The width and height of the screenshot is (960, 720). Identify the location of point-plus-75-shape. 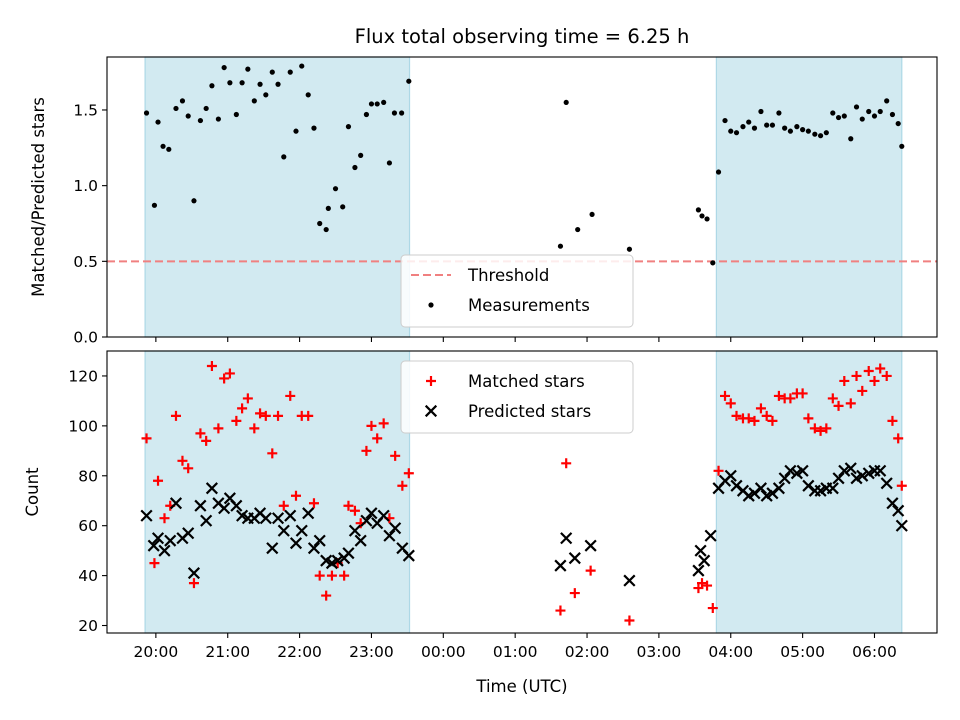
(844, 380).